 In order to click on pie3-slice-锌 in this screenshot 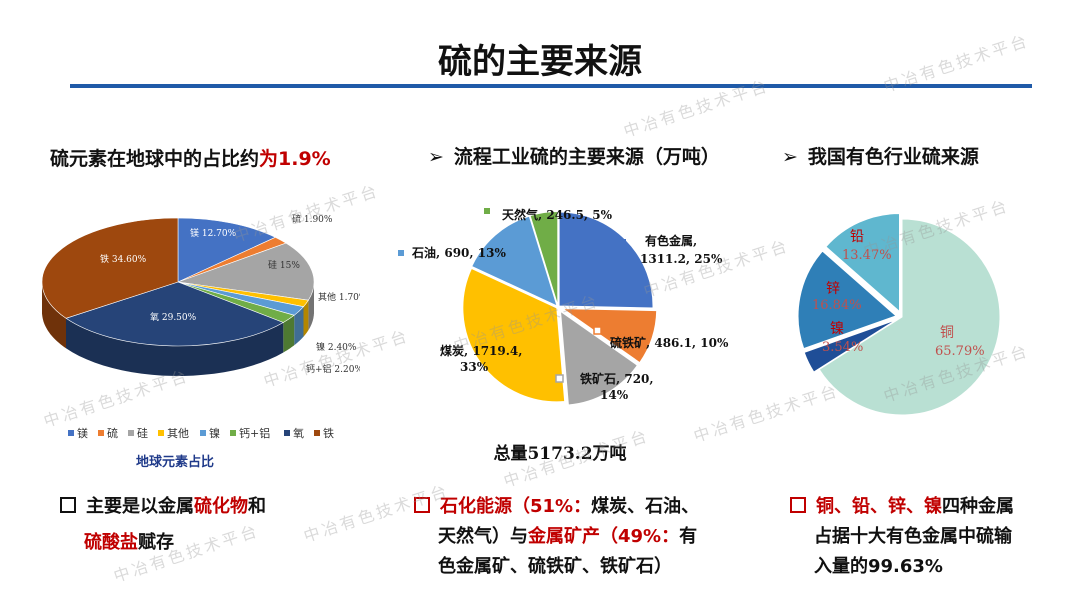, I will do `click(847, 300)`.